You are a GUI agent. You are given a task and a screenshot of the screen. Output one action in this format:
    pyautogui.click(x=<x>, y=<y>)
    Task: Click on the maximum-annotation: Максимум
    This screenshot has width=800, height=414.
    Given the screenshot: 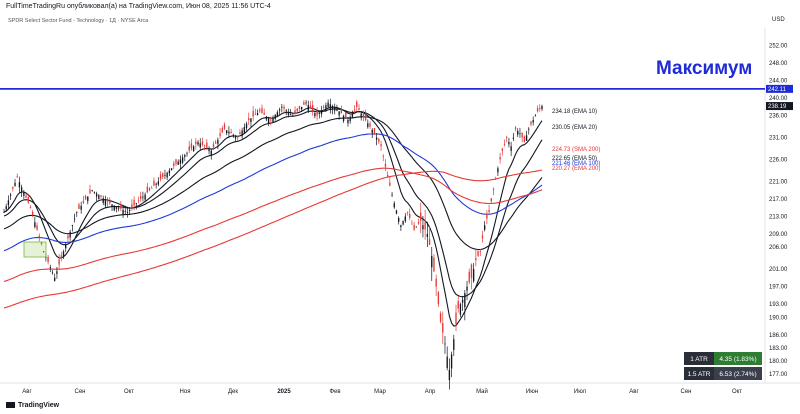 What is the action you would take?
    pyautogui.click(x=704, y=68)
    